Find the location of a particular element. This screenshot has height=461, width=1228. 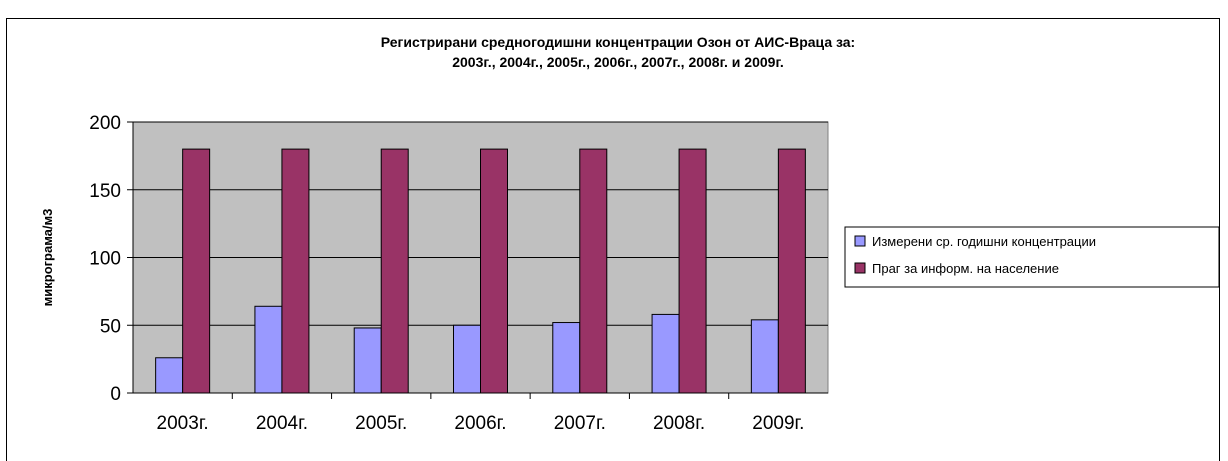

x-tick-label: 2009г. is located at coordinates (778, 423).